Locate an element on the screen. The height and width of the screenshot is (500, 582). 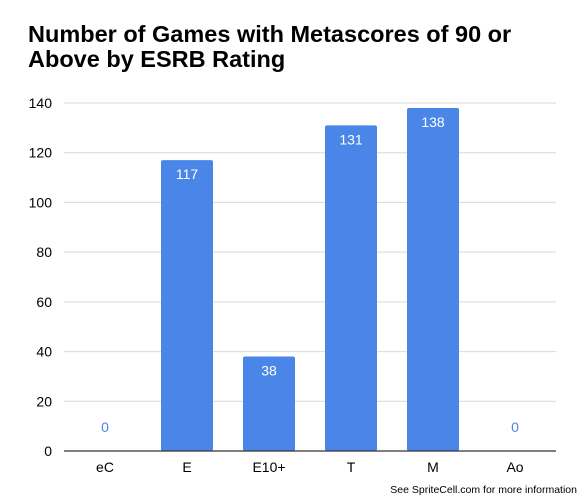
y-tick-label: 20 is located at coordinates (44, 401).